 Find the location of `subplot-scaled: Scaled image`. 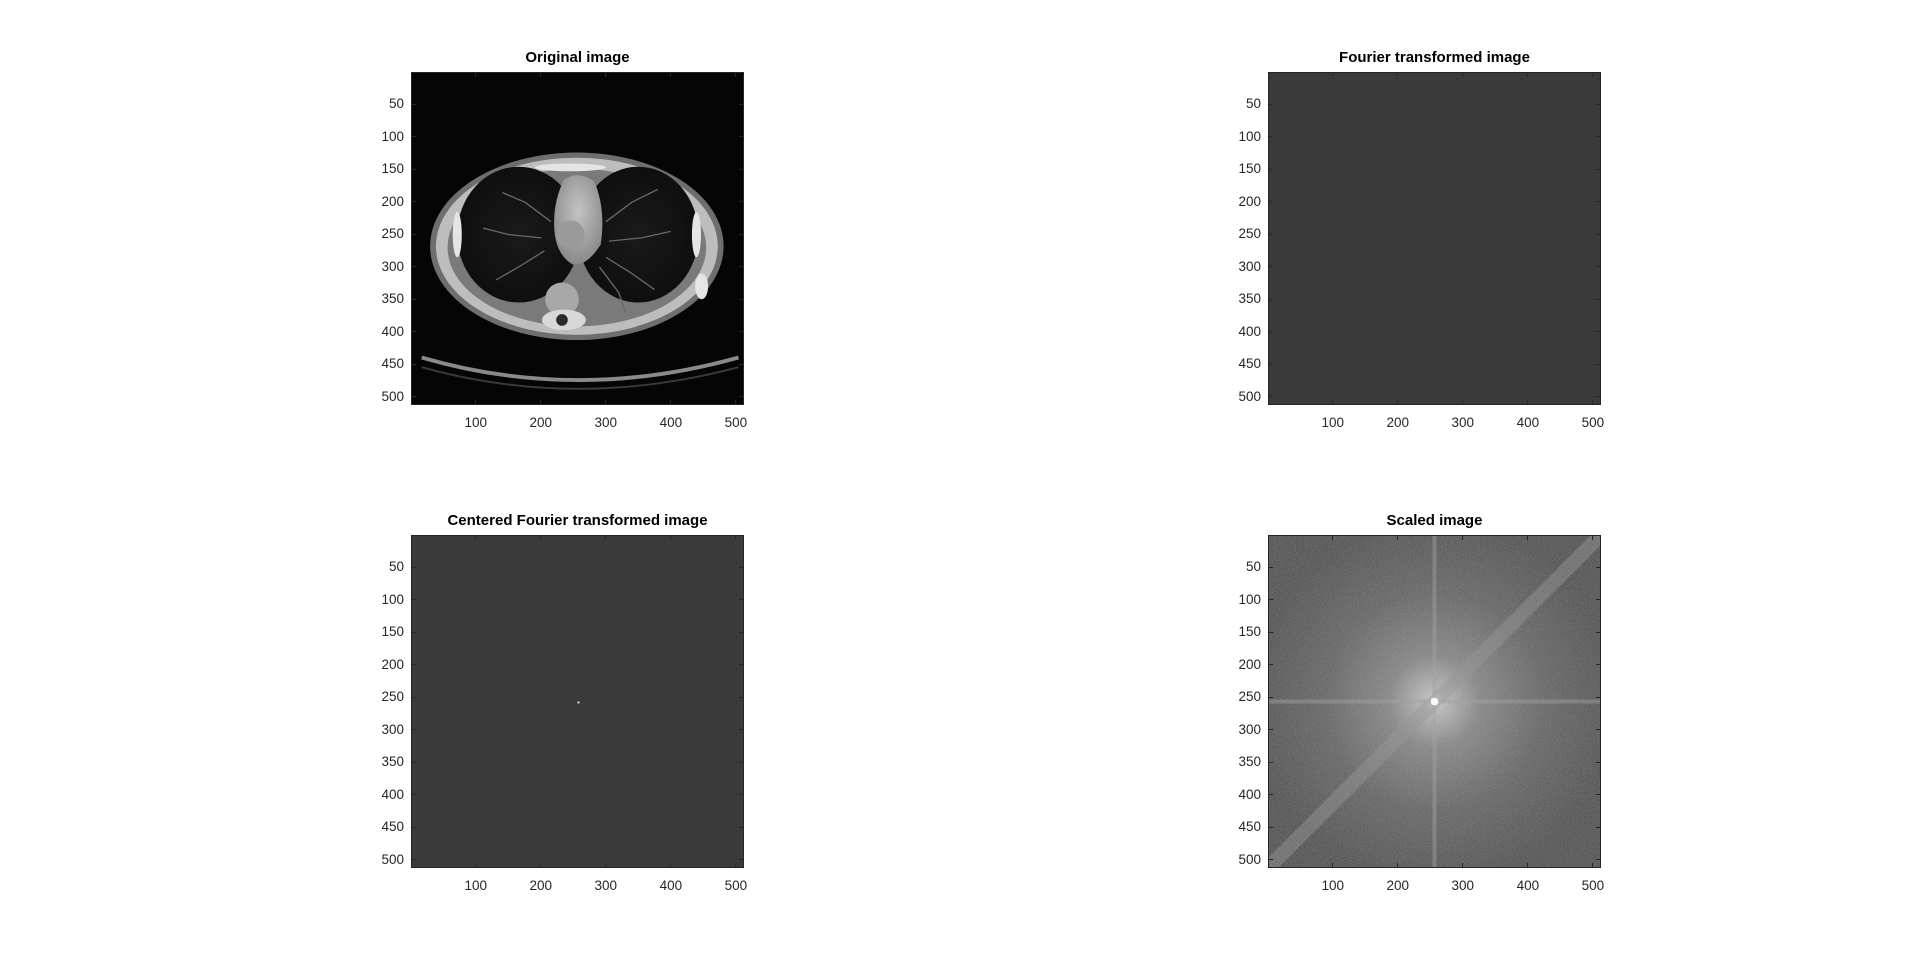

subplot-scaled: Scaled image is located at coordinates (1421, 702).